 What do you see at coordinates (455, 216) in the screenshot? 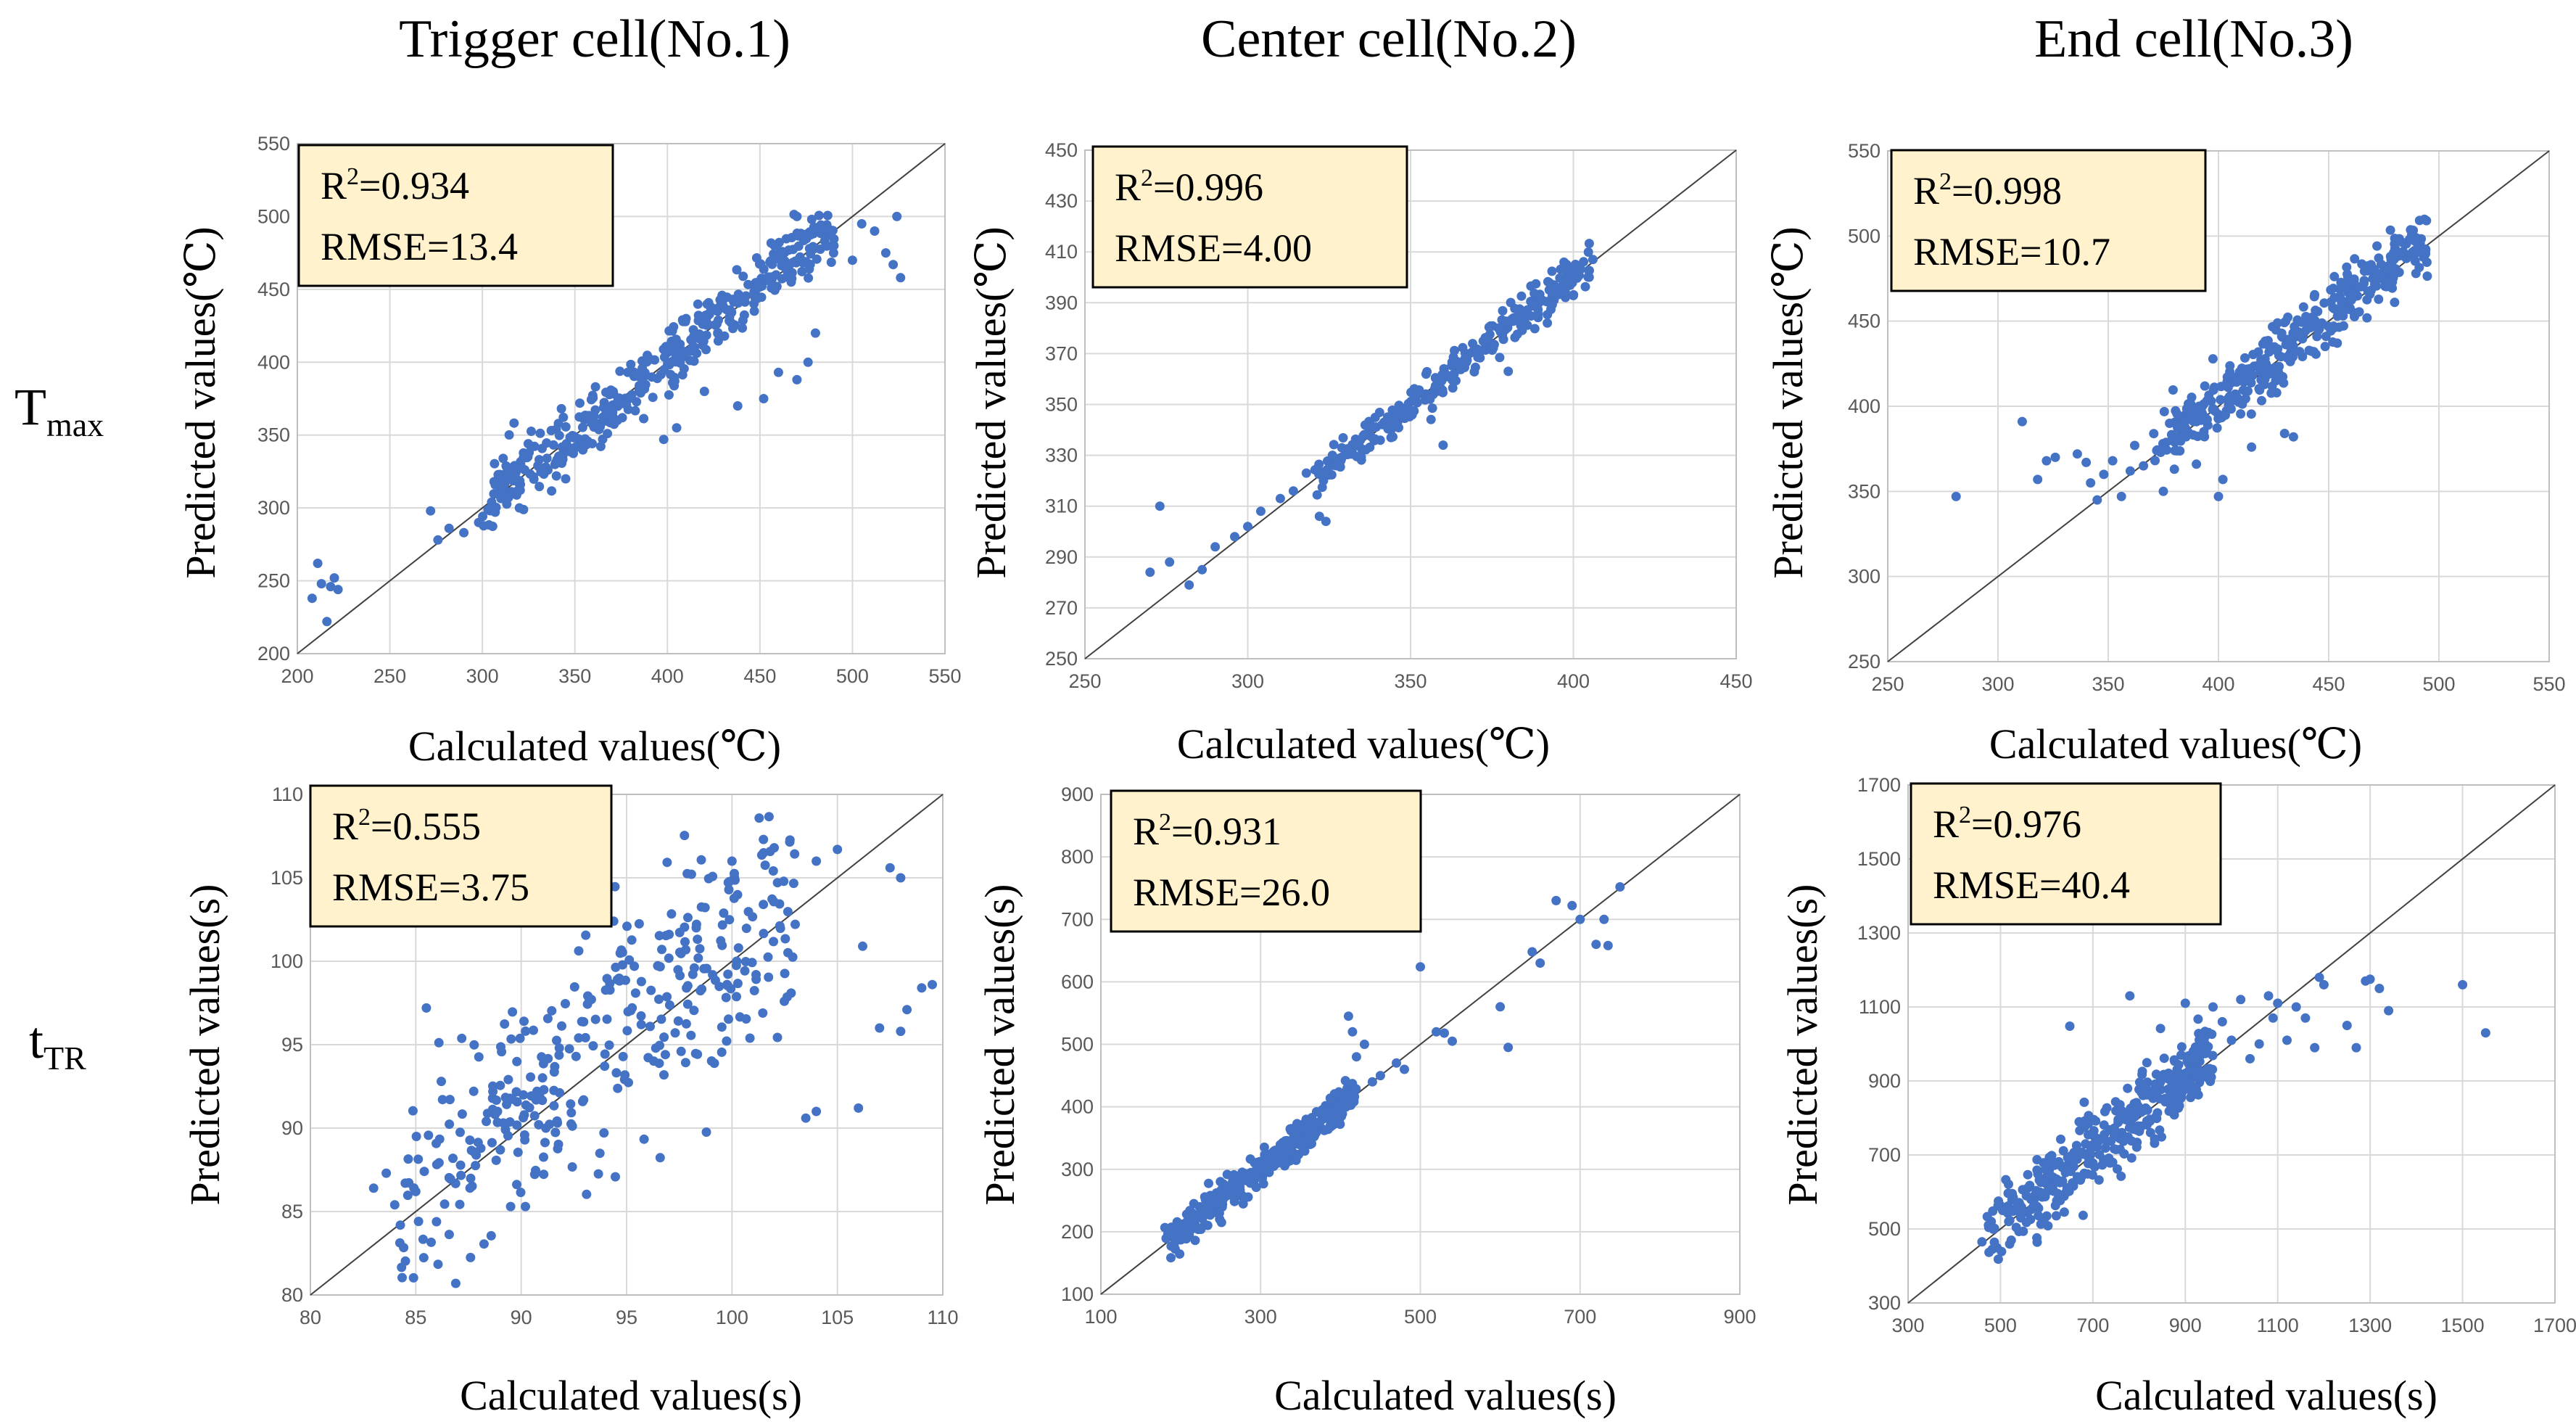
I see `stats-box` at bounding box center [455, 216].